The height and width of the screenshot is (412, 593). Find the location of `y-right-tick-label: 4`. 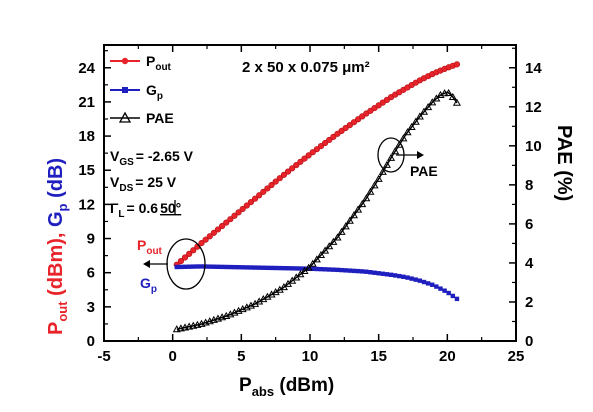

y-right-tick-label: 4 is located at coordinates (529, 263).